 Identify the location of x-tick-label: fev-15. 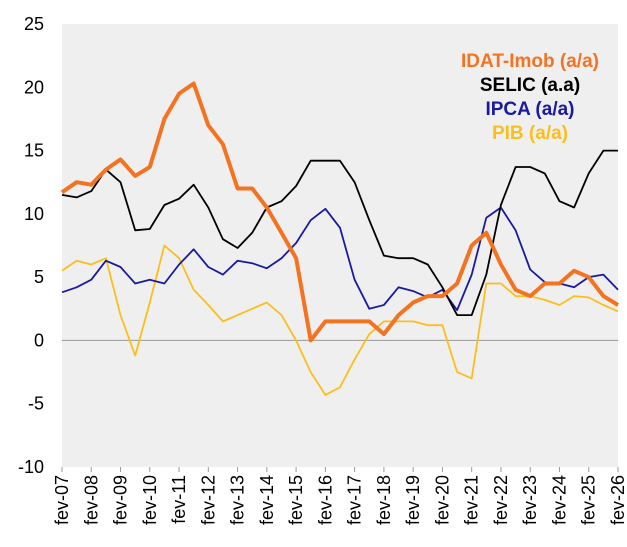
(296, 500).